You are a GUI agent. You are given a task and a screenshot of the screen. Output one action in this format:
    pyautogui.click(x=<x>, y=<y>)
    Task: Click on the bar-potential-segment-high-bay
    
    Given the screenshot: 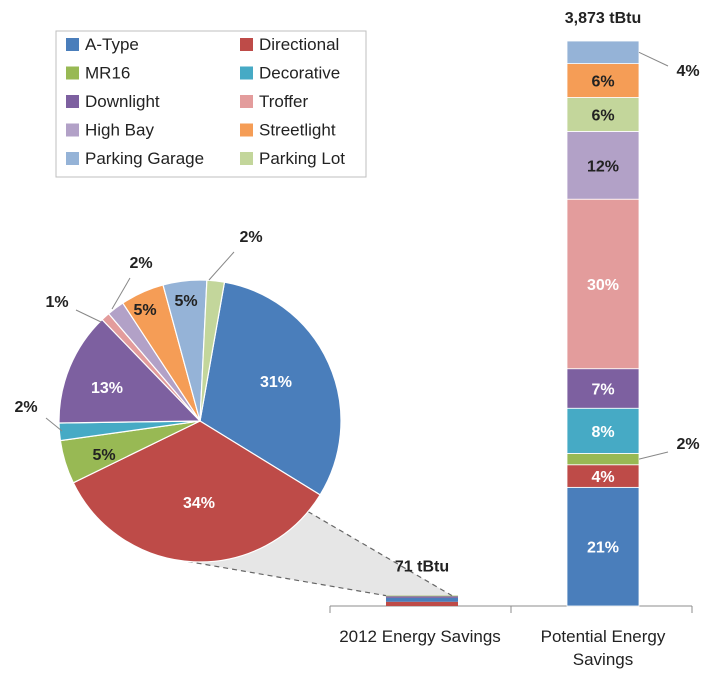 What is the action you would take?
    pyautogui.click(x=603, y=165)
    